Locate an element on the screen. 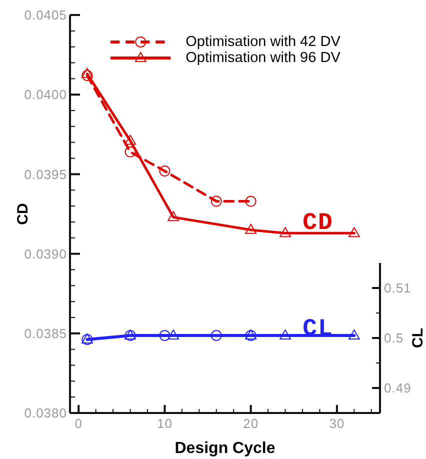  y-tick-label: 0.0400 is located at coordinates (45, 94).